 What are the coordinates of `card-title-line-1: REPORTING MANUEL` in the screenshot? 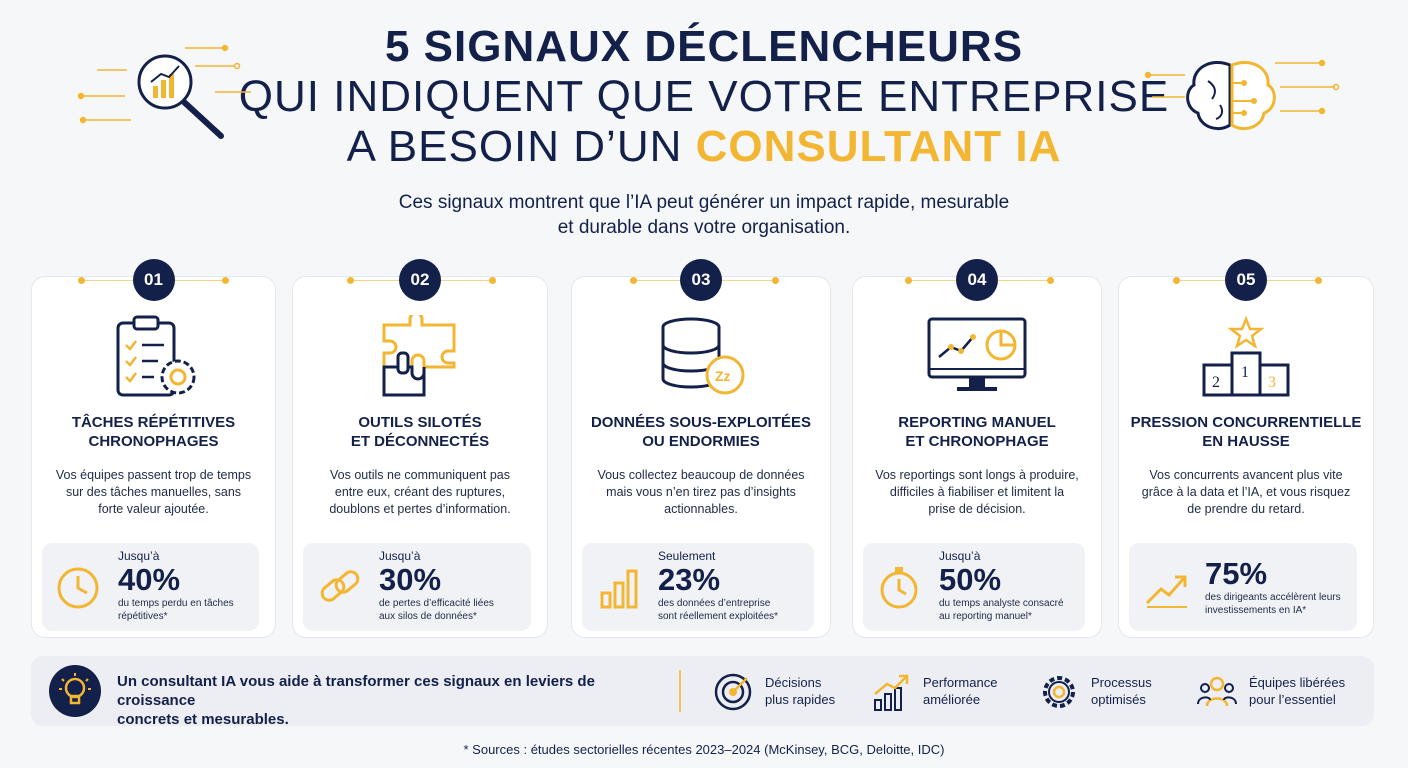 It's located at (977, 422).